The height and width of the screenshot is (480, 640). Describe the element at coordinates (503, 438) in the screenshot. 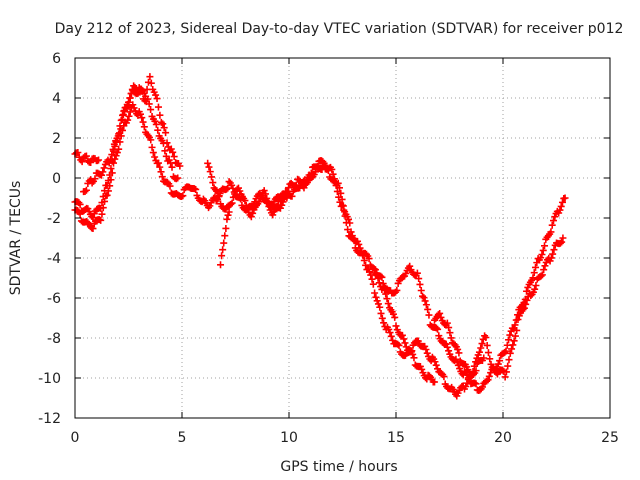

I see `x-tick-label: 20` at that location.